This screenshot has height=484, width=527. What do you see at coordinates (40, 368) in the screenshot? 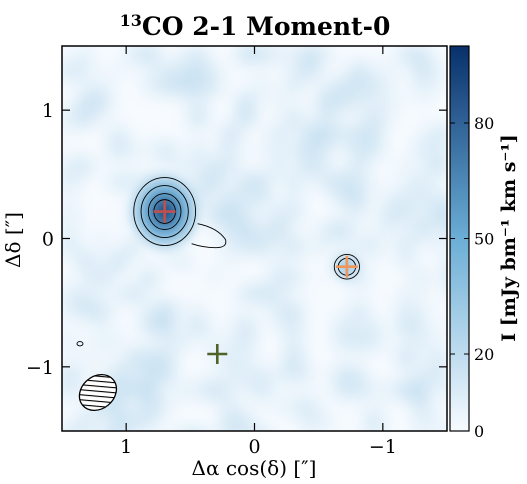
I see `y-tick-label-3: −1` at bounding box center [40, 368].